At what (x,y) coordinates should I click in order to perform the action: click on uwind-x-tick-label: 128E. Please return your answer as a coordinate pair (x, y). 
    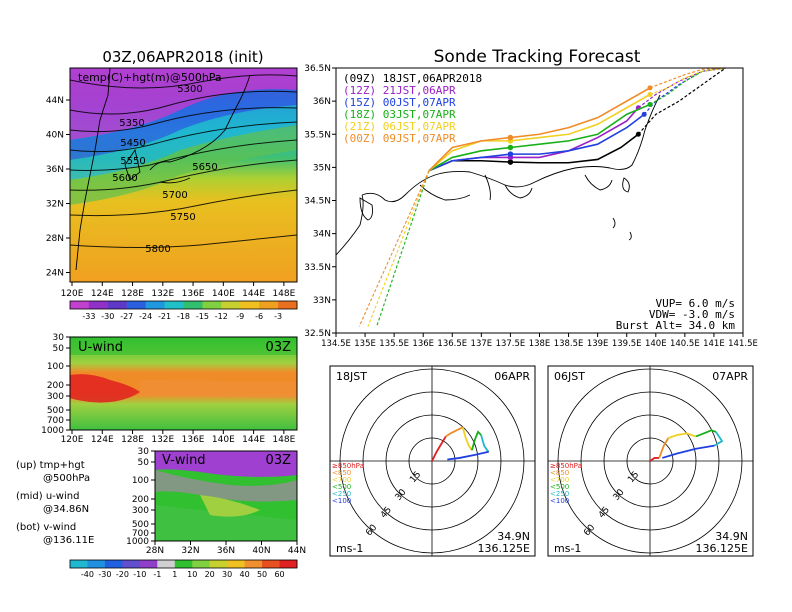
    Looking at the image, I should click on (132, 440).